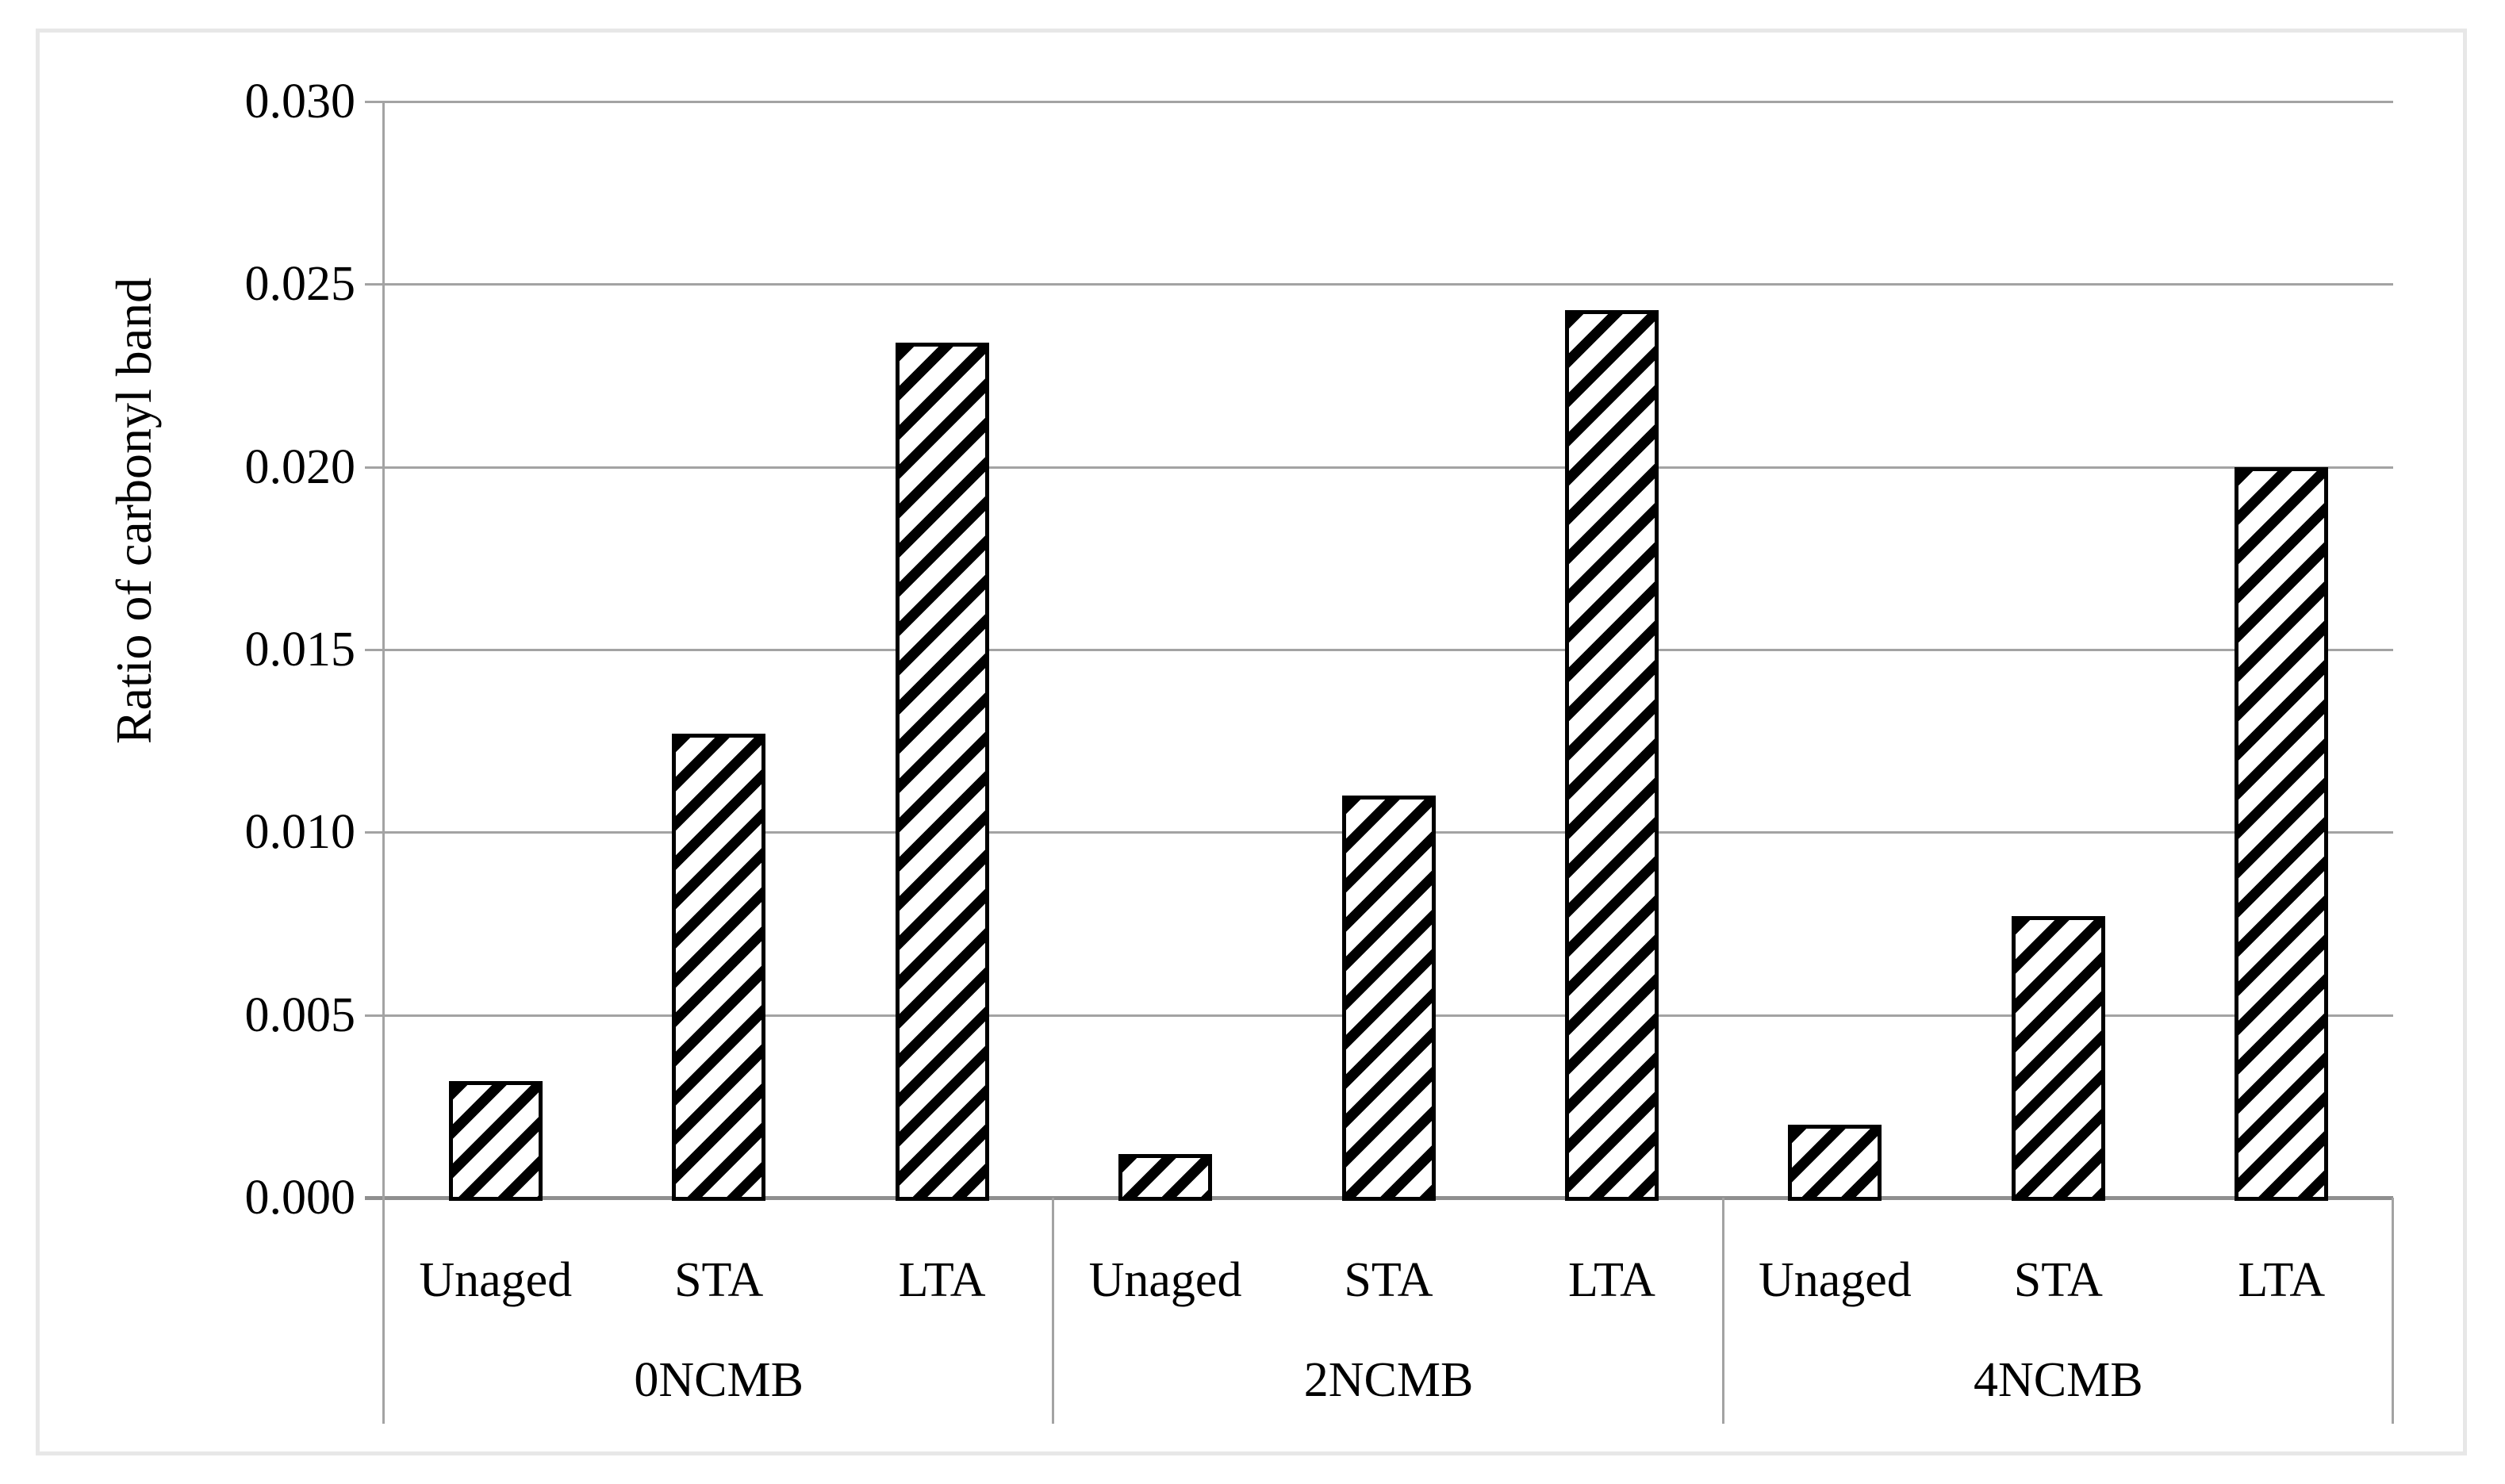  I want to click on y-tick-label: 0.000, so click(300, 1198).